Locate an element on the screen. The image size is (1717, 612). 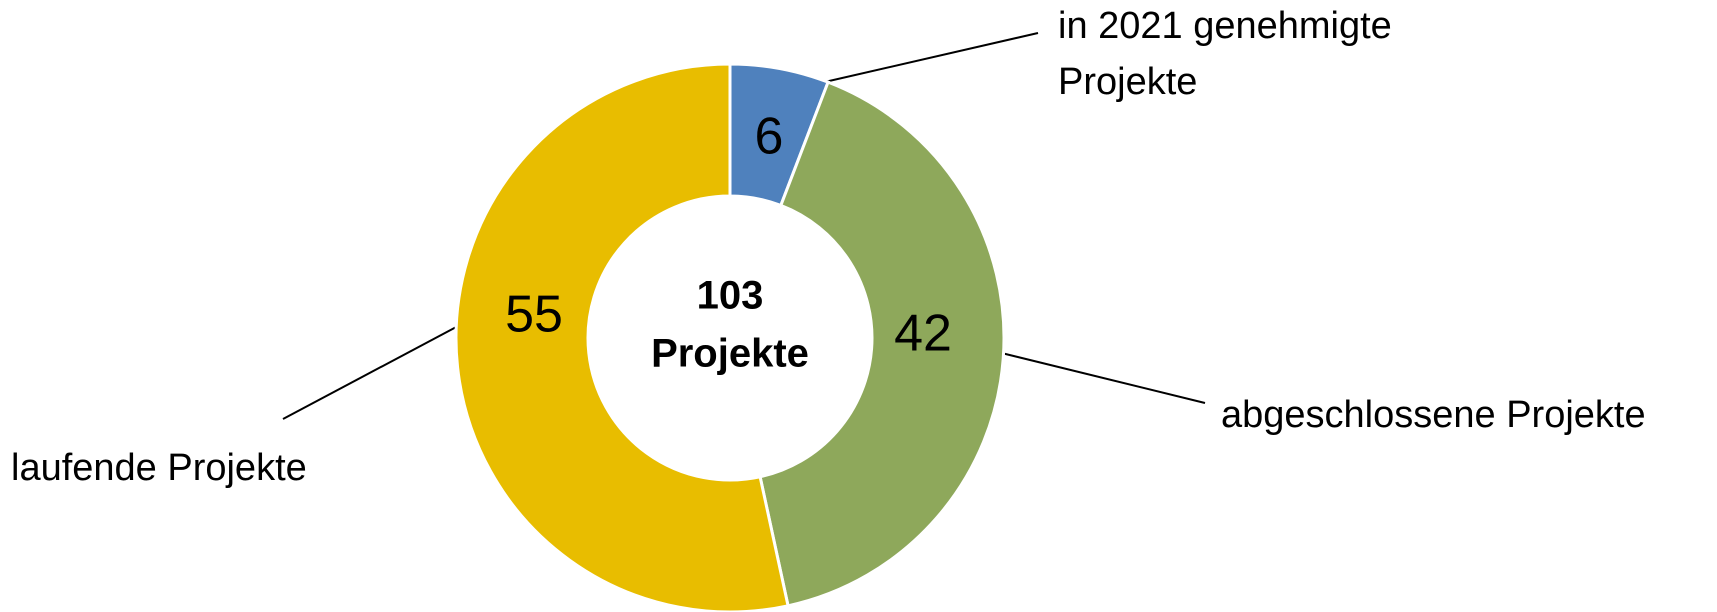
value-label: 55 is located at coordinates (534, 315).